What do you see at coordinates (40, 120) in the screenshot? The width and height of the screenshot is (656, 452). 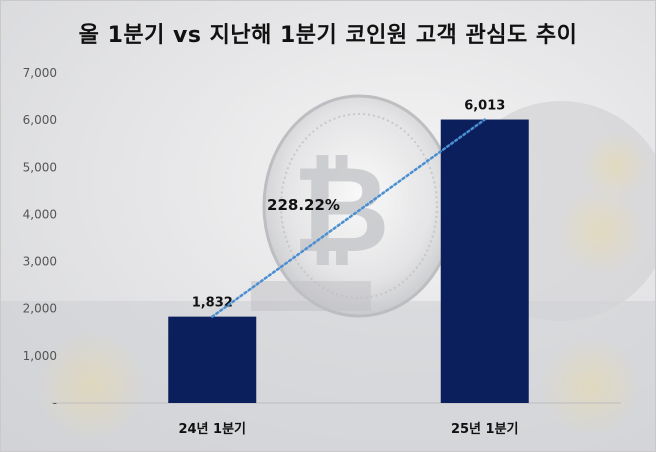 I see `y-tick-label: 6,000` at bounding box center [40, 120].